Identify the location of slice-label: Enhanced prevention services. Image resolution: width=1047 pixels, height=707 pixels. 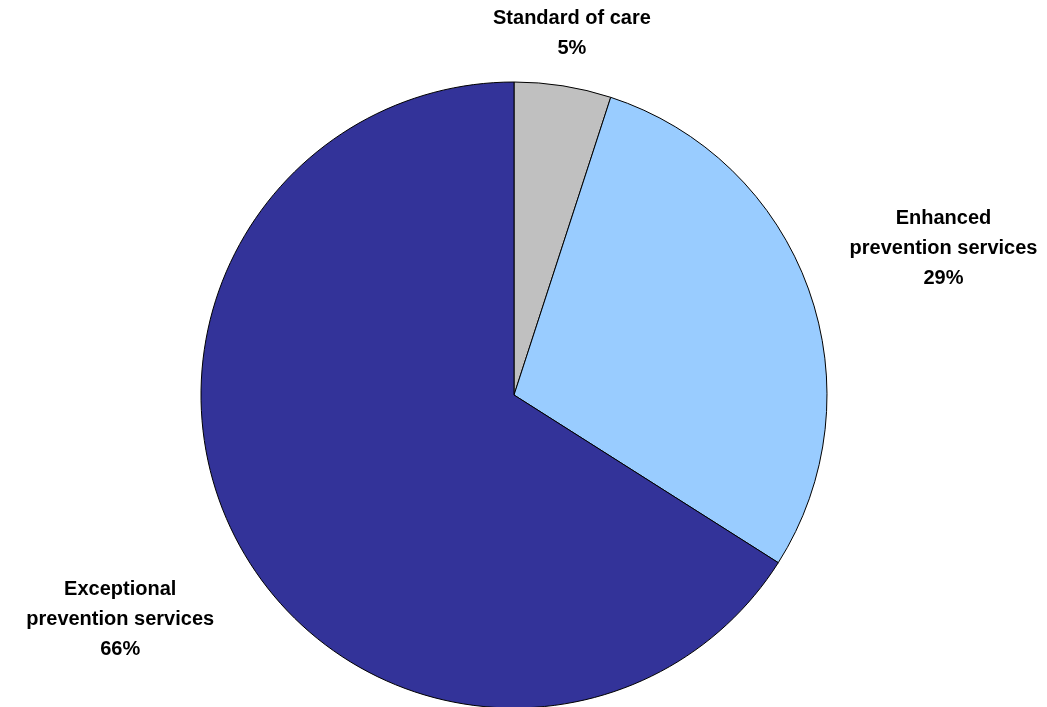
(943, 232).